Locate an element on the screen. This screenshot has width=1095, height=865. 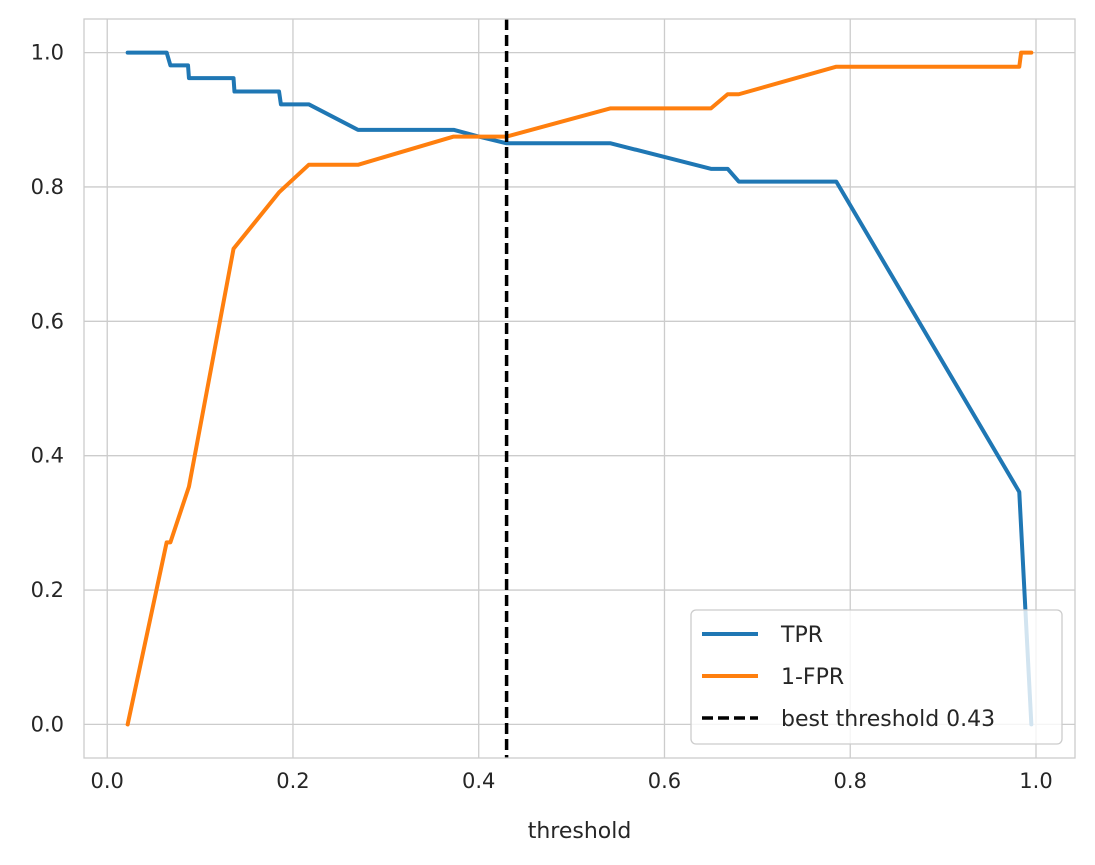
legend-label: 1-FPR is located at coordinates (812, 677).